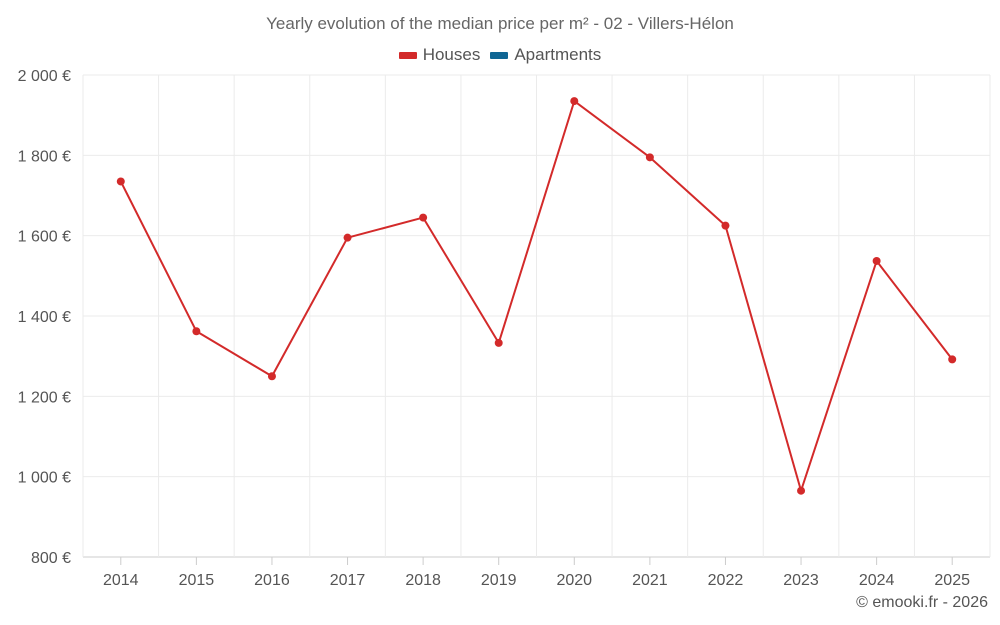  Describe the element at coordinates (44, 317) in the screenshot. I see `y-tick-label: 1 400 €` at that location.